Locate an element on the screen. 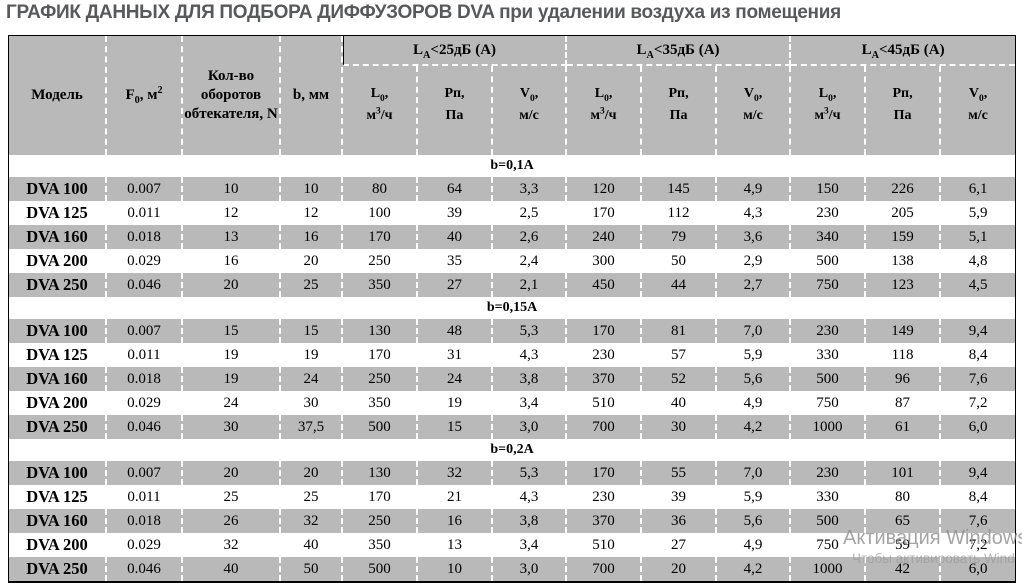  sub-header-pn-45db: Рп, Па is located at coordinates (904, 110).